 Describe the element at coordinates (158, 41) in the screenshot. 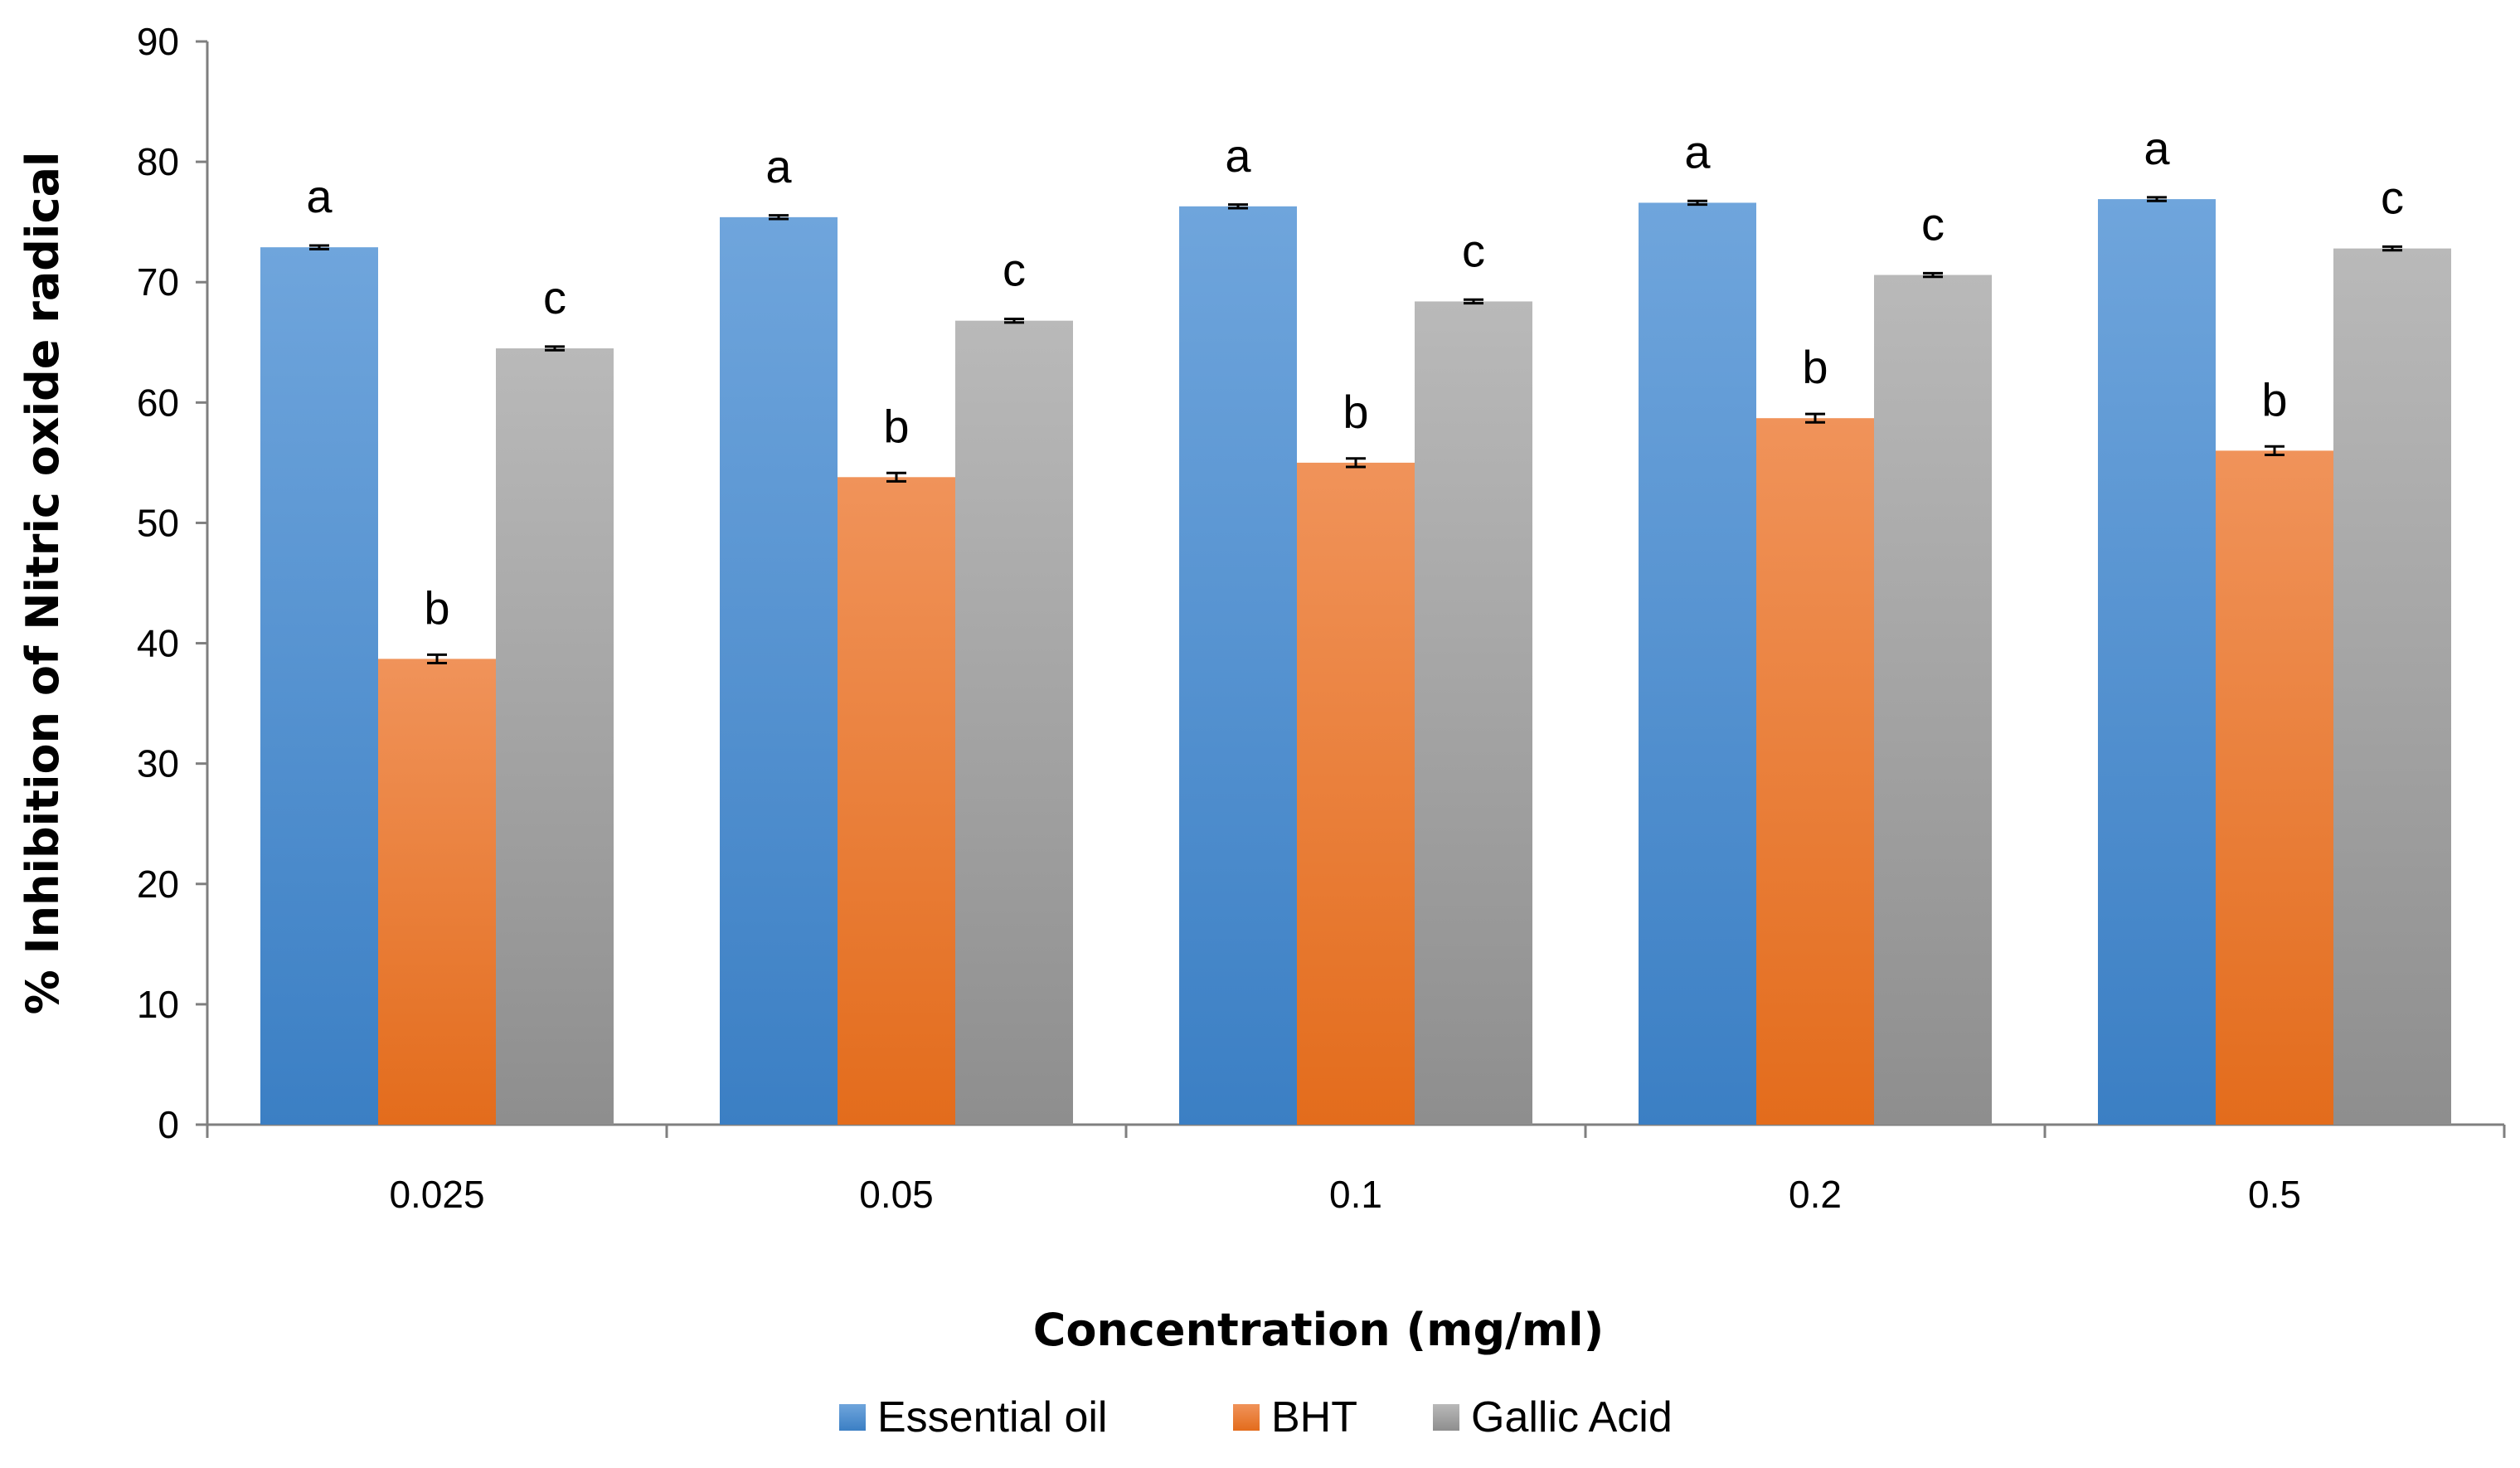

I see `y-tick-label: 90` at that location.